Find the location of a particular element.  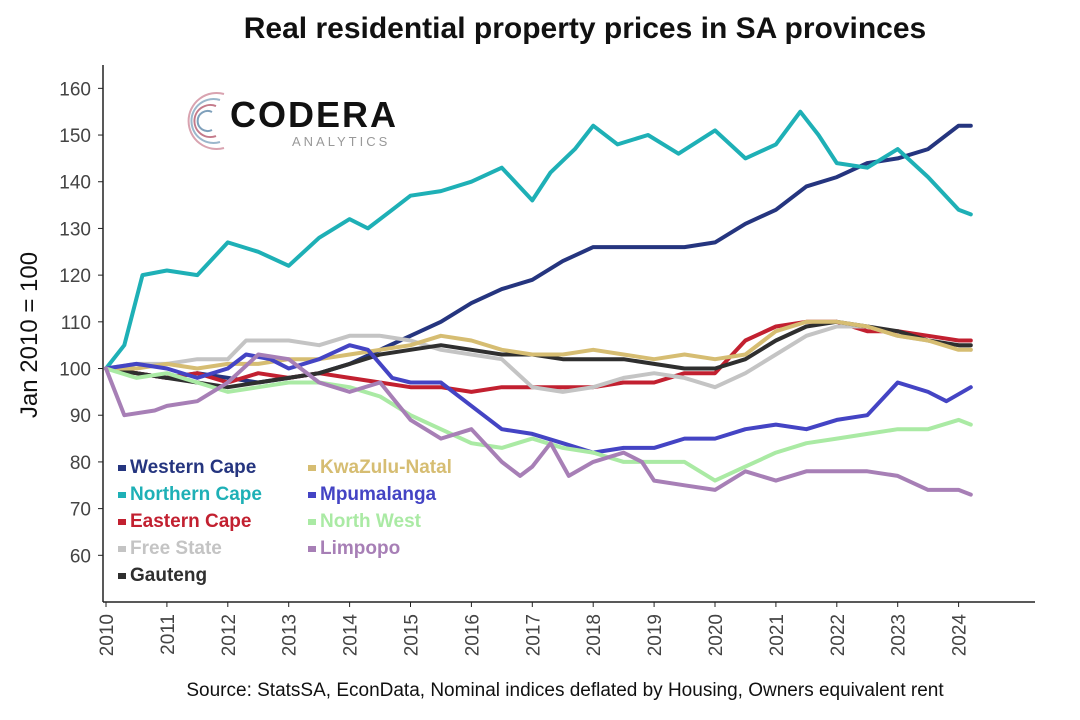

series-line-free-state is located at coordinates (538, 359).